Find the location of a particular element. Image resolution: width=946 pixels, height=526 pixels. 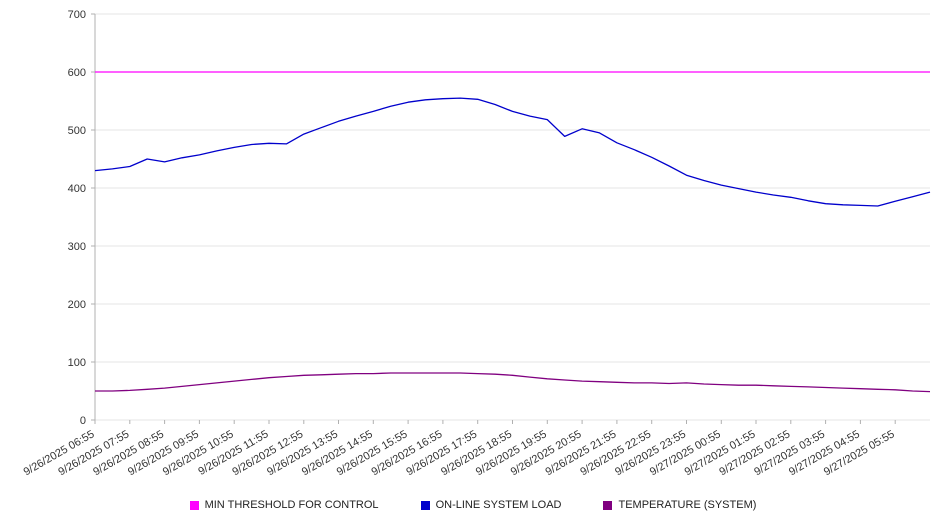

legend-item-temperature-system: TEMPERATURE (SYSTEM) is located at coordinates (679, 505).